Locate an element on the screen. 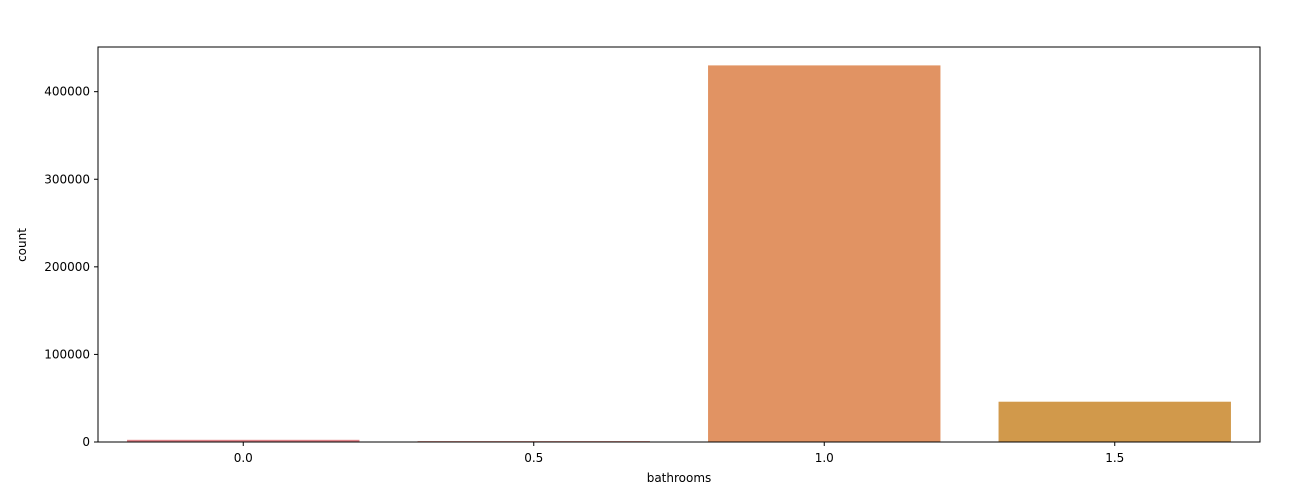  y-tick-label-400000: 400000 is located at coordinates (67, 92).